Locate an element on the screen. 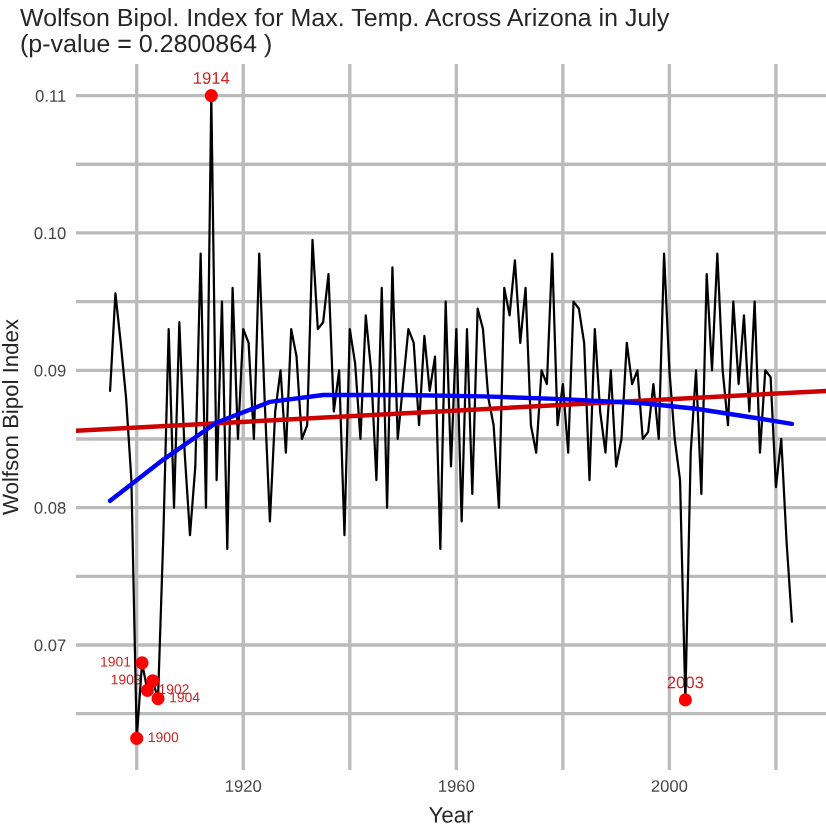 This screenshot has width=826, height=824. x-tick-label: 1960 is located at coordinates (457, 786).